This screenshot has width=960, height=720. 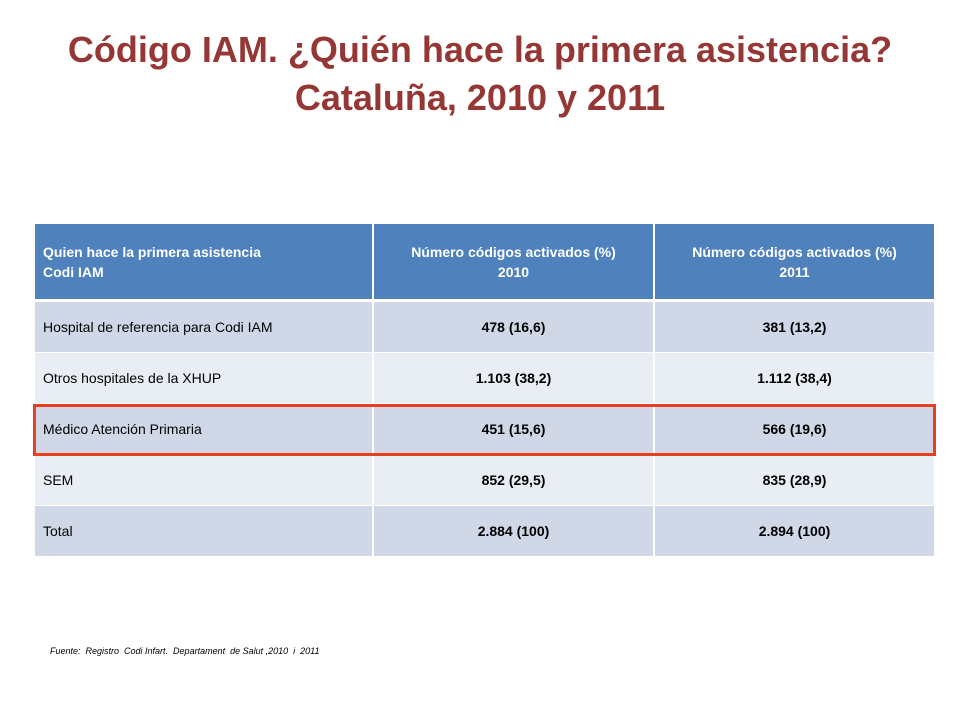 What do you see at coordinates (204, 480) in the screenshot?
I see `row-label: SEM` at bounding box center [204, 480].